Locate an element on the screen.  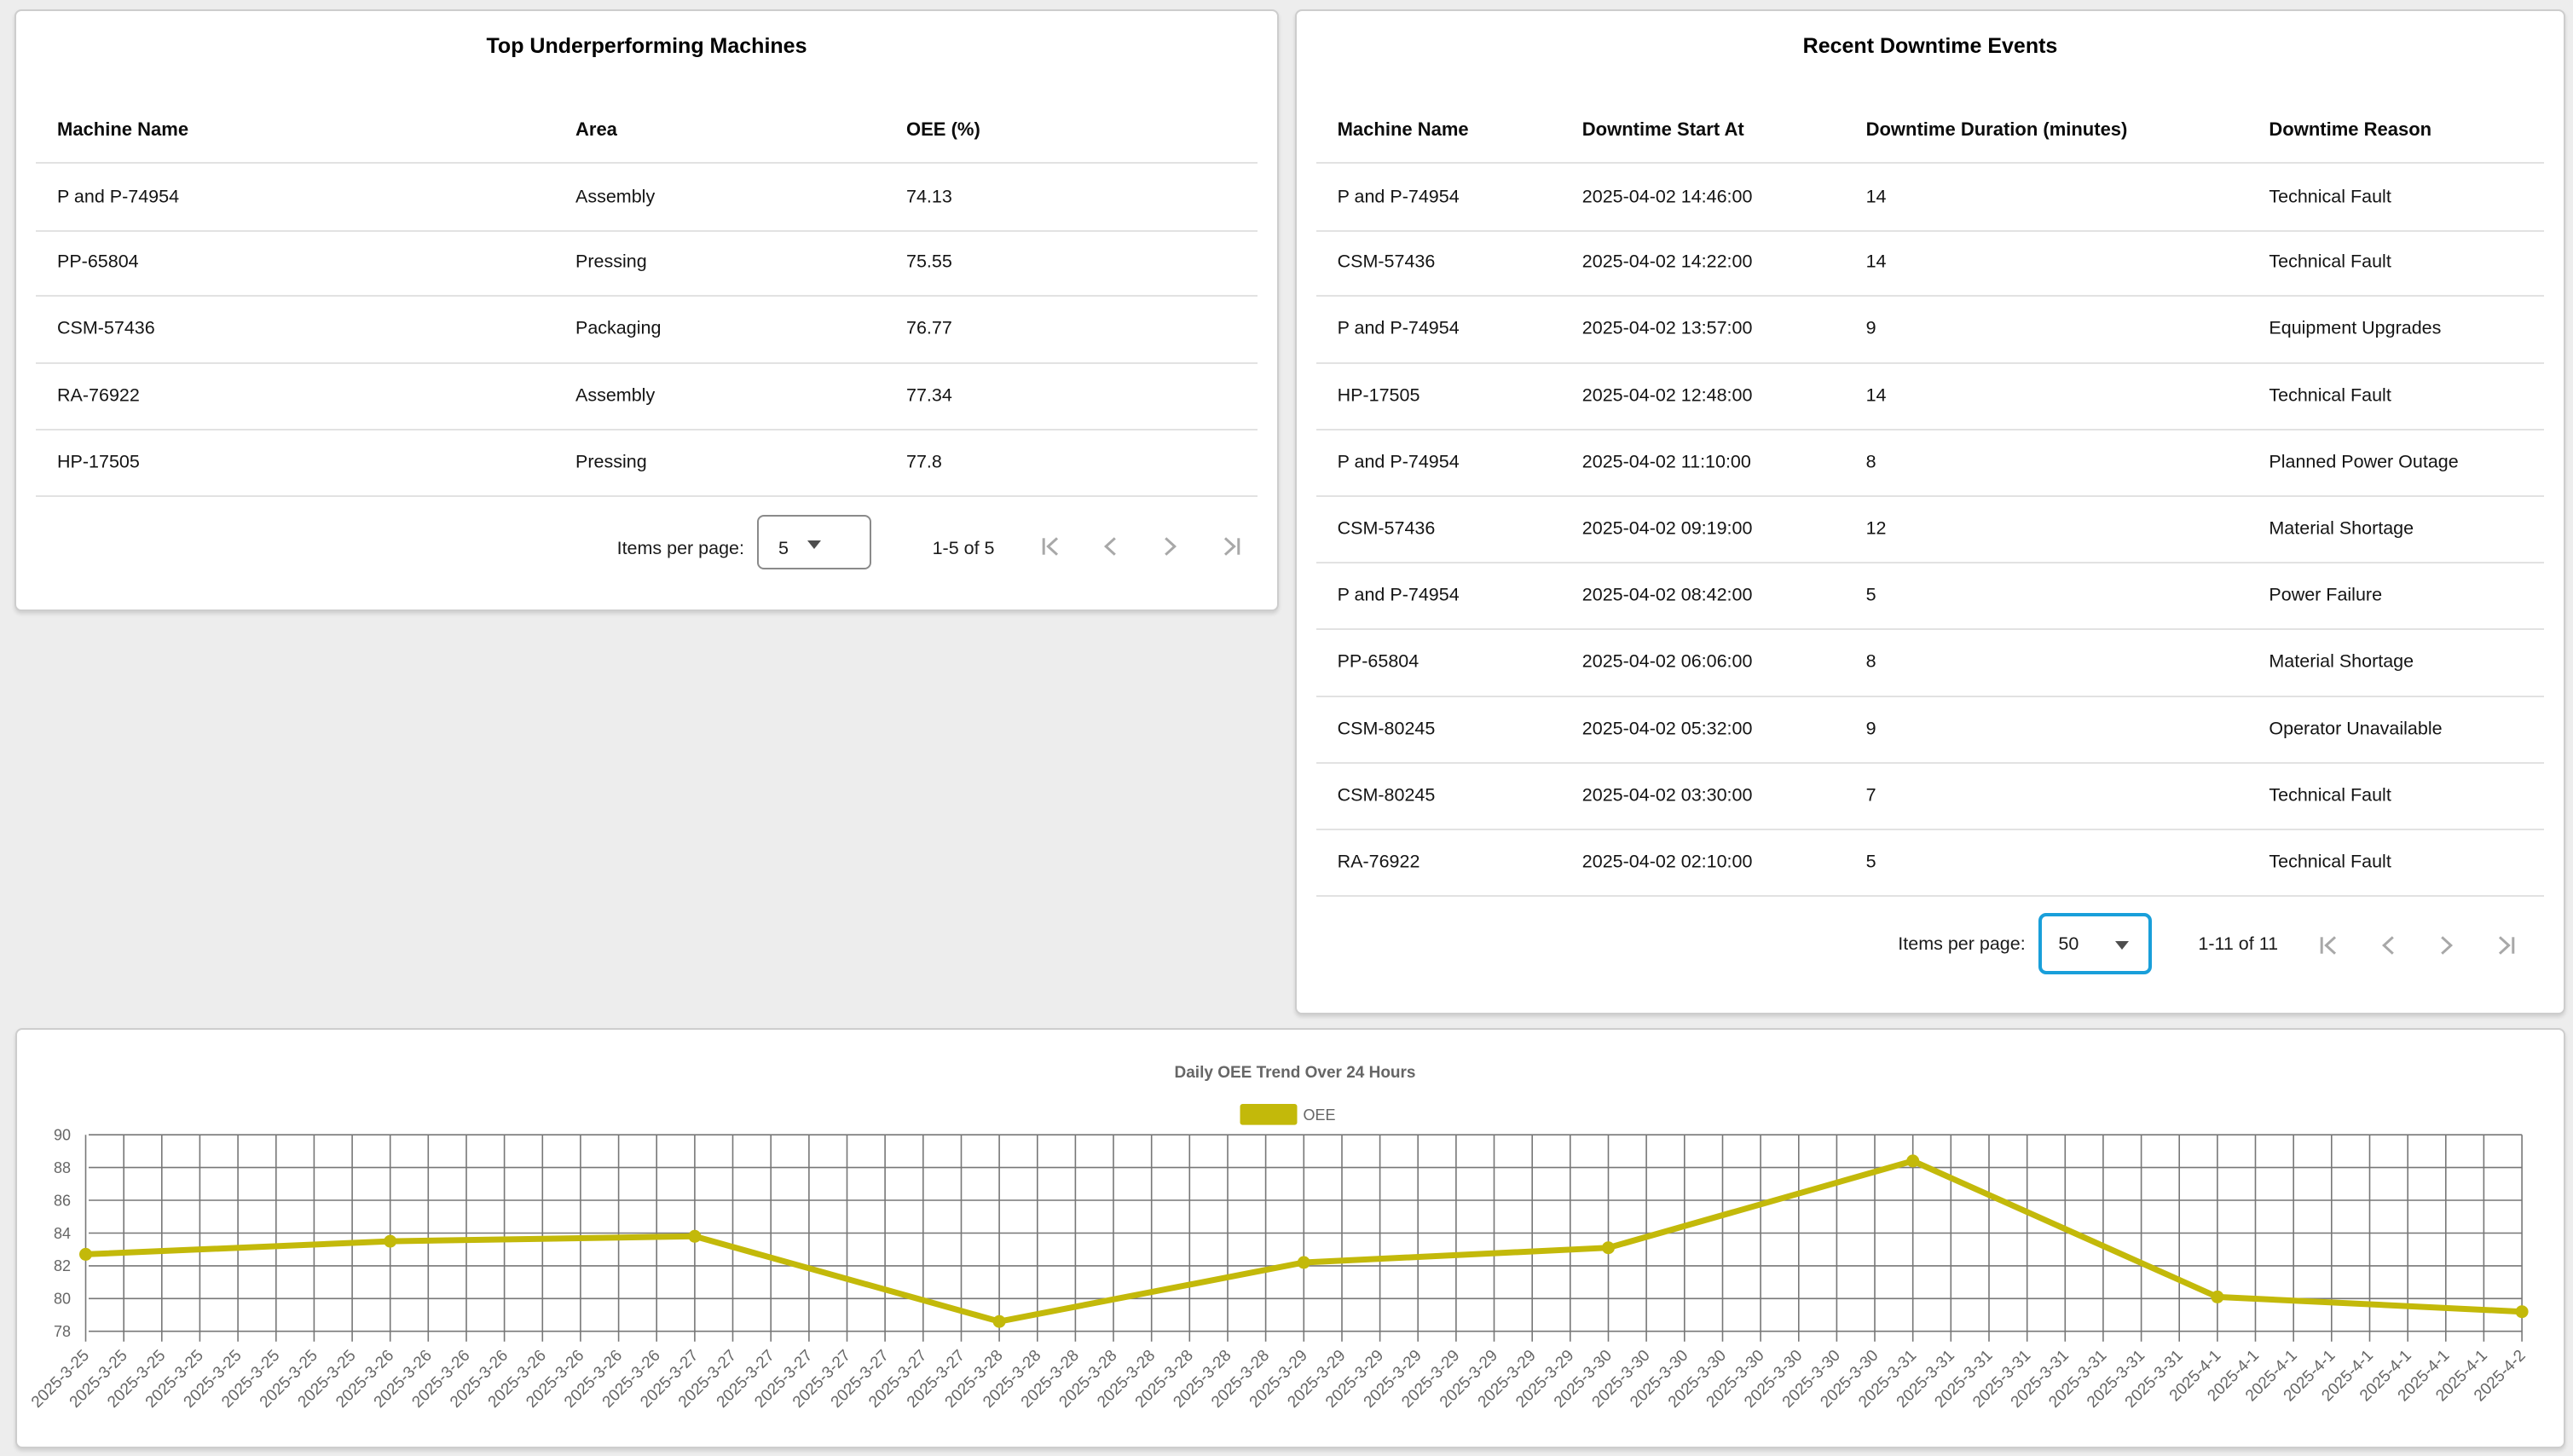
svg-text: 86 is located at coordinates (62, 1200).